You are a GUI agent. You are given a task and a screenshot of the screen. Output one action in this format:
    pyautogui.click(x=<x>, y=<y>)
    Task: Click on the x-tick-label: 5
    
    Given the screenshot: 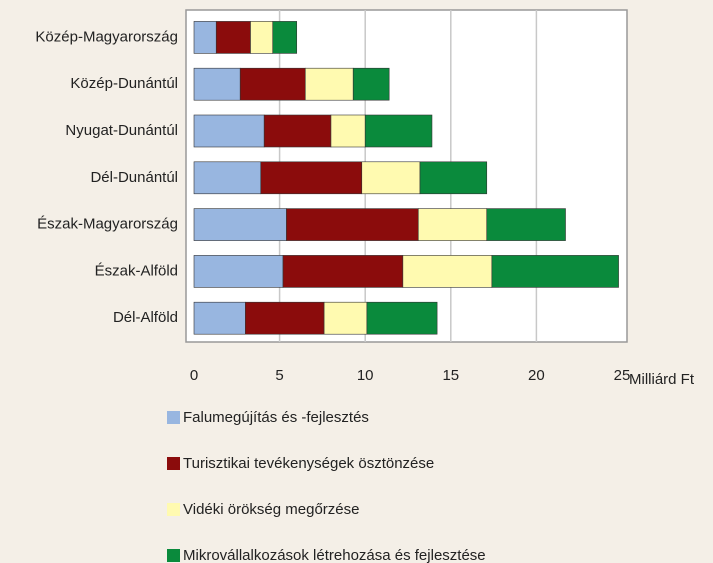 What is the action you would take?
    pyautogui.click(x=279, y=375)
    